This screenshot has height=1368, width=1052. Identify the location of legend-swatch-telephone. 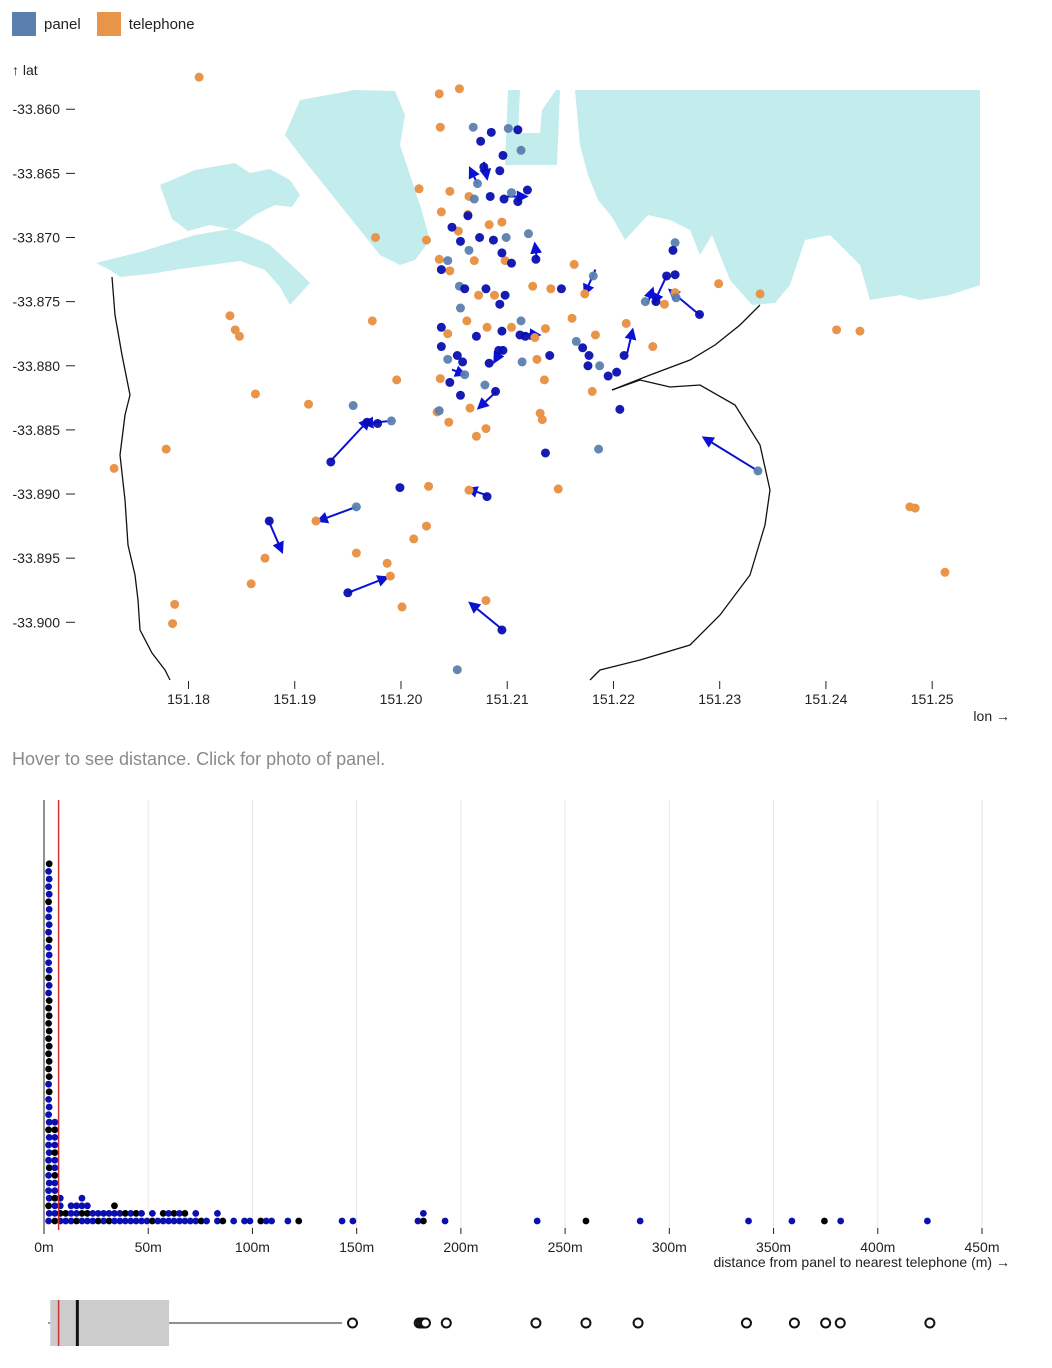
(108, 24).